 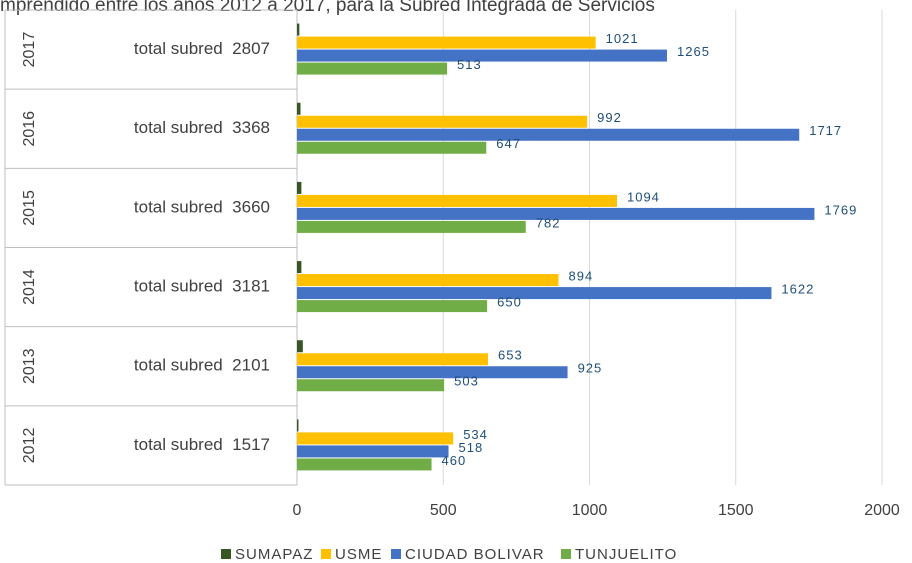 I want to click on legend-label: USME, so click(x=358, y=554).